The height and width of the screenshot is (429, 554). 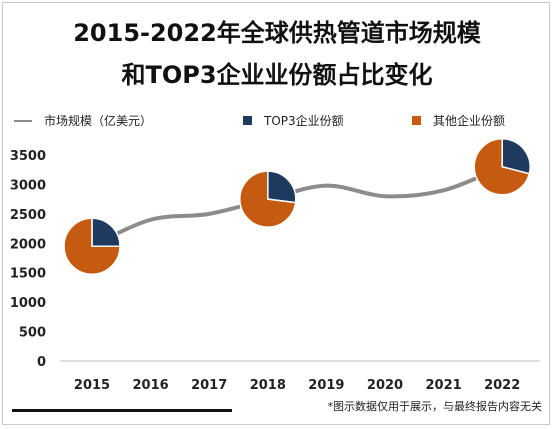 What do you see at coordinates (435, 406) in the screenshot?
I see `footnote: *图示数据仅用于展示，与最终报告内容无关` at bounding box center [435, 406].